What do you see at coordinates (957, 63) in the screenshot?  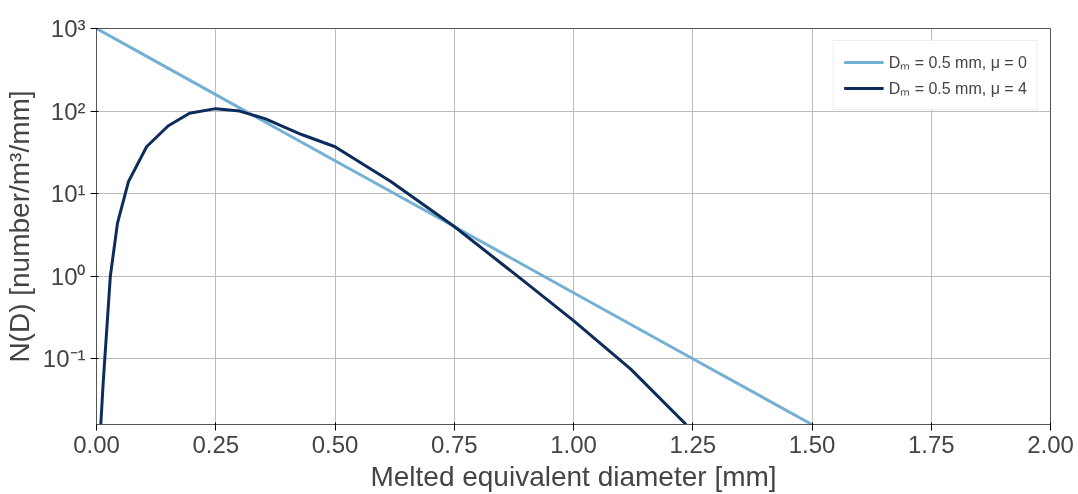 I see `legend-label: Dₘ = 0.5 mm, μ = 0` at bounding box center [957, 63].